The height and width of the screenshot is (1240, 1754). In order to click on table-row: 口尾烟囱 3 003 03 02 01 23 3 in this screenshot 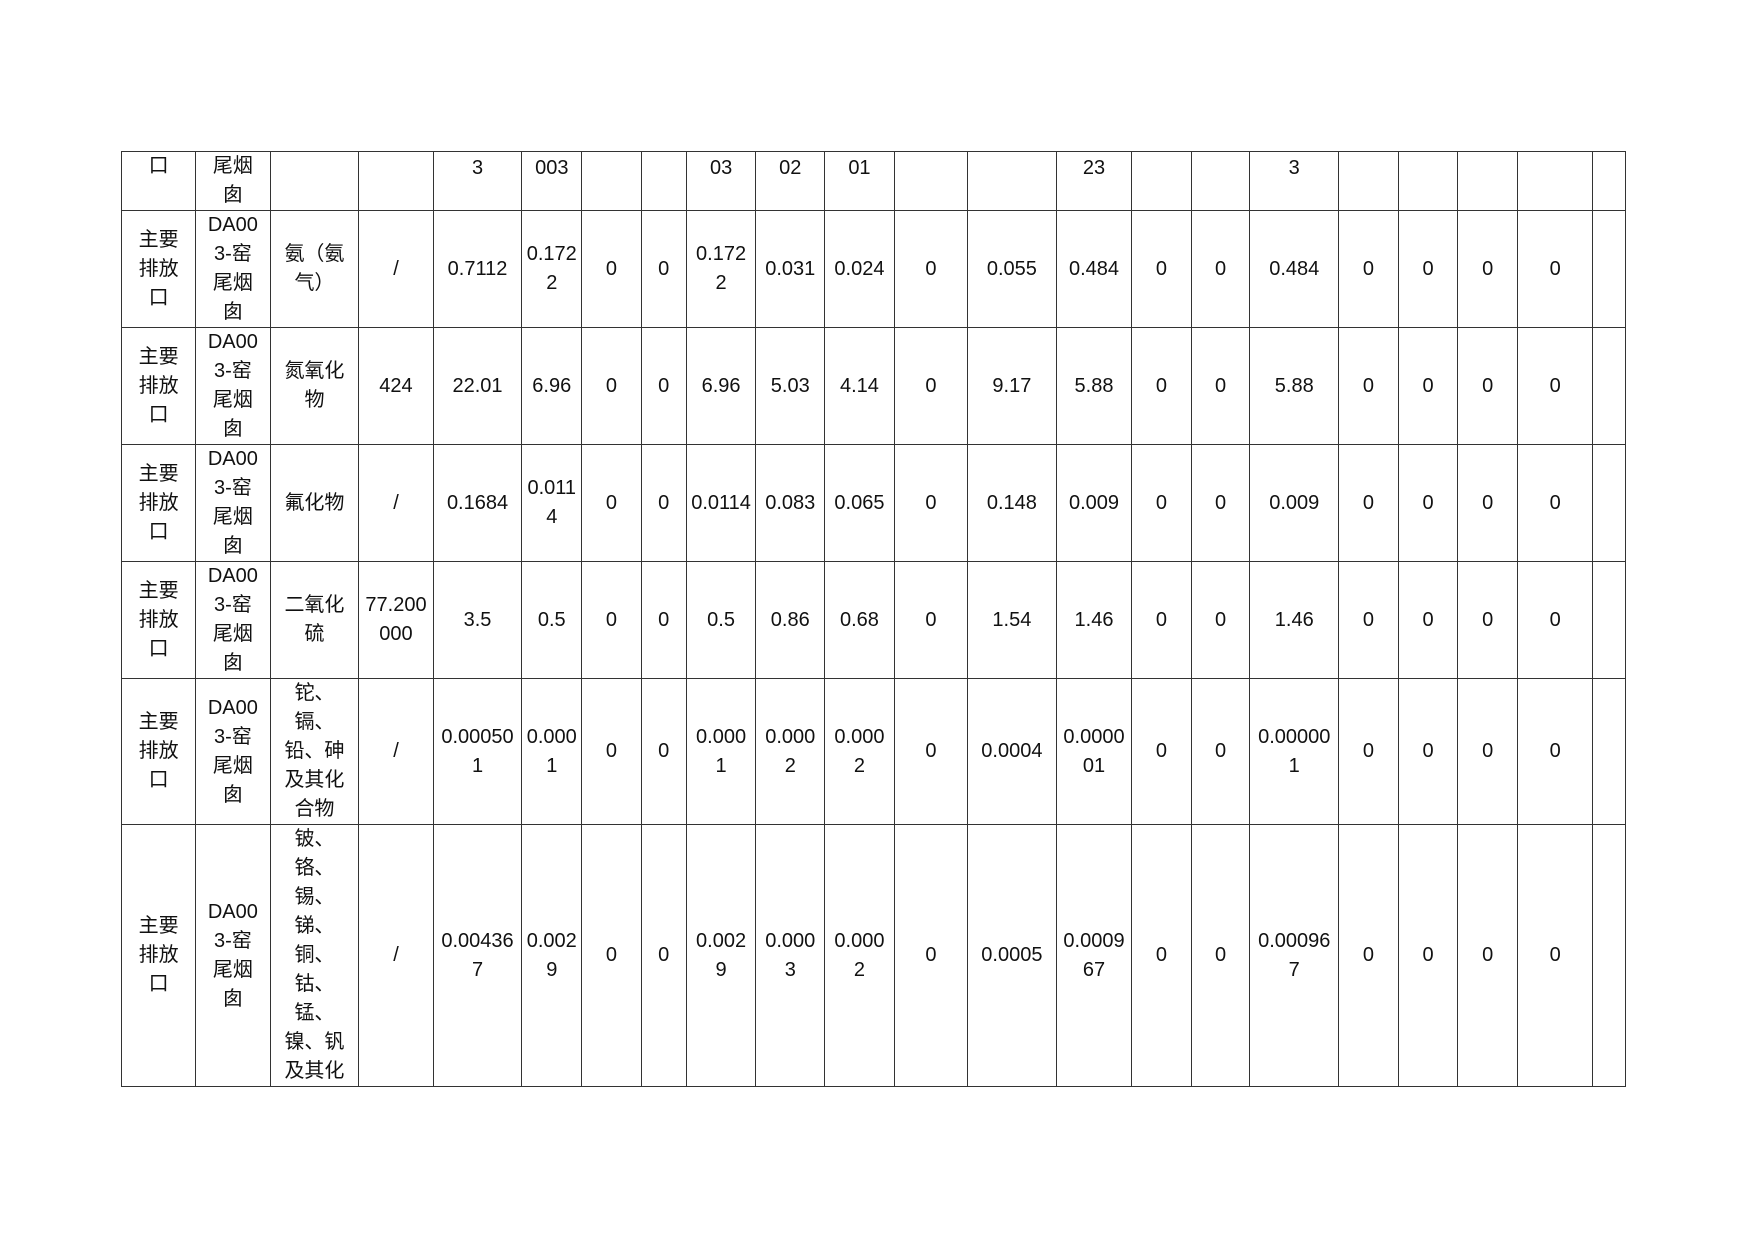, I will do `click(873, 181)`.